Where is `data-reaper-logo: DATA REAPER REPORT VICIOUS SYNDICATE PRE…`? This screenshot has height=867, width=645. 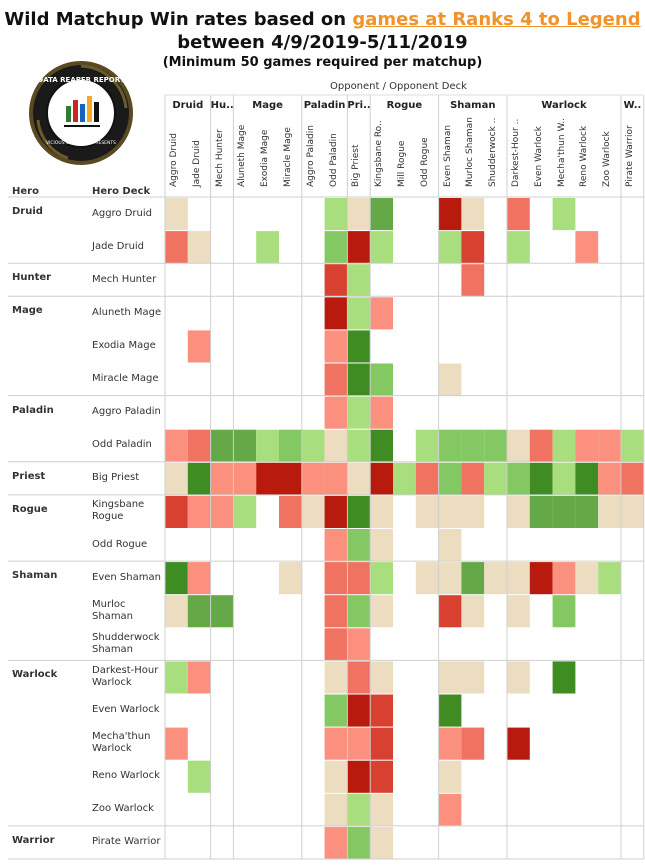 data-reaper-logo: DATA REAPER REPORT VICIOUS SYNDICATE PRE… is located at coordinates (81, 113).